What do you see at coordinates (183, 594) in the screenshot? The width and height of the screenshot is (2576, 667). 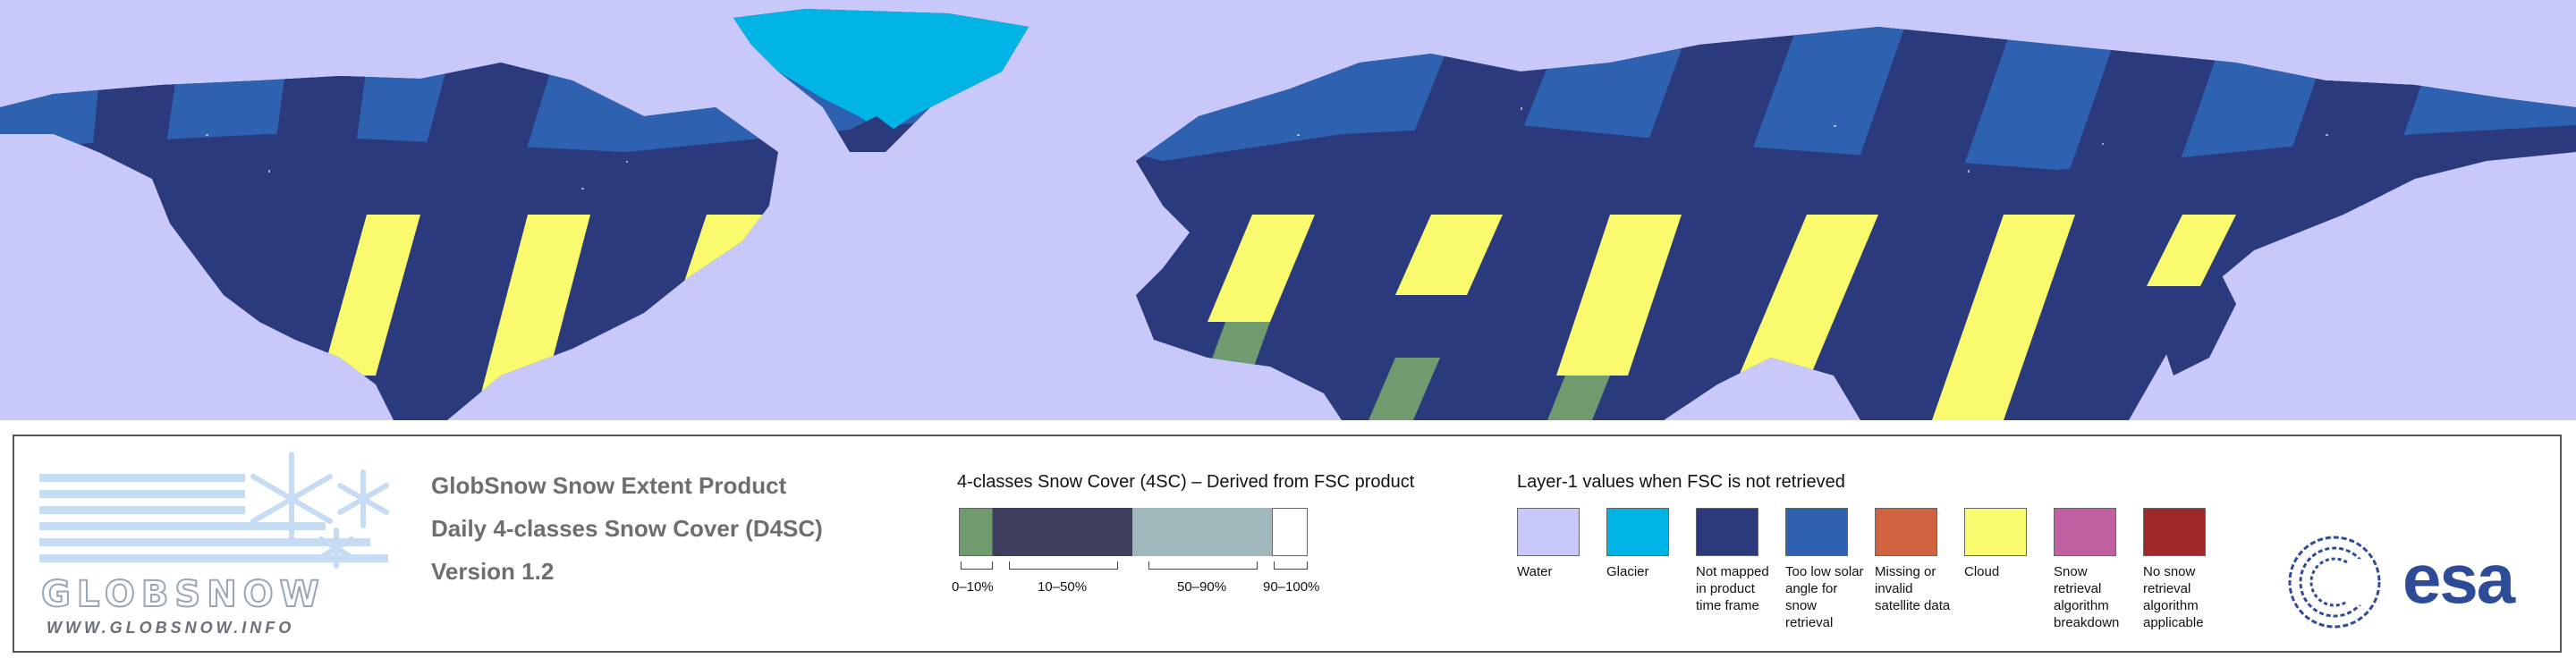 I see `logo-wordmark: GLOBSNOW` at bounding box center [183, 594].